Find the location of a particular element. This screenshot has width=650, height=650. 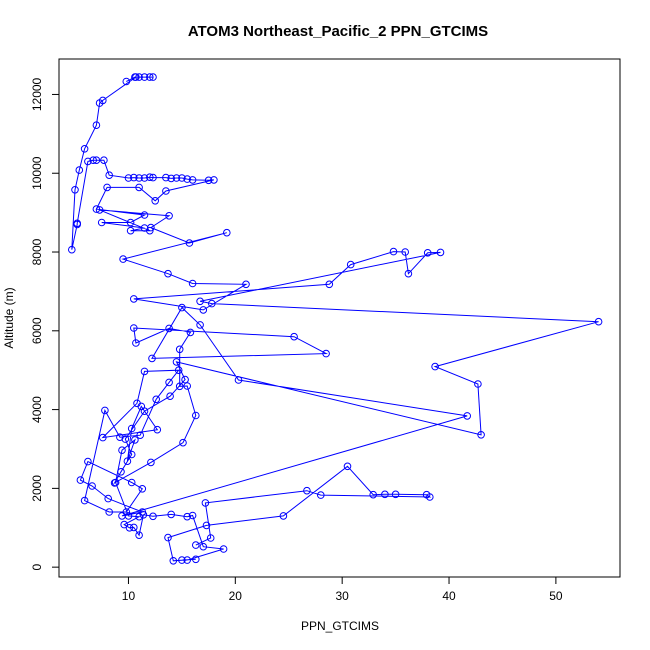

y-tick-label: 2000 is located at coordinates (37, 488).